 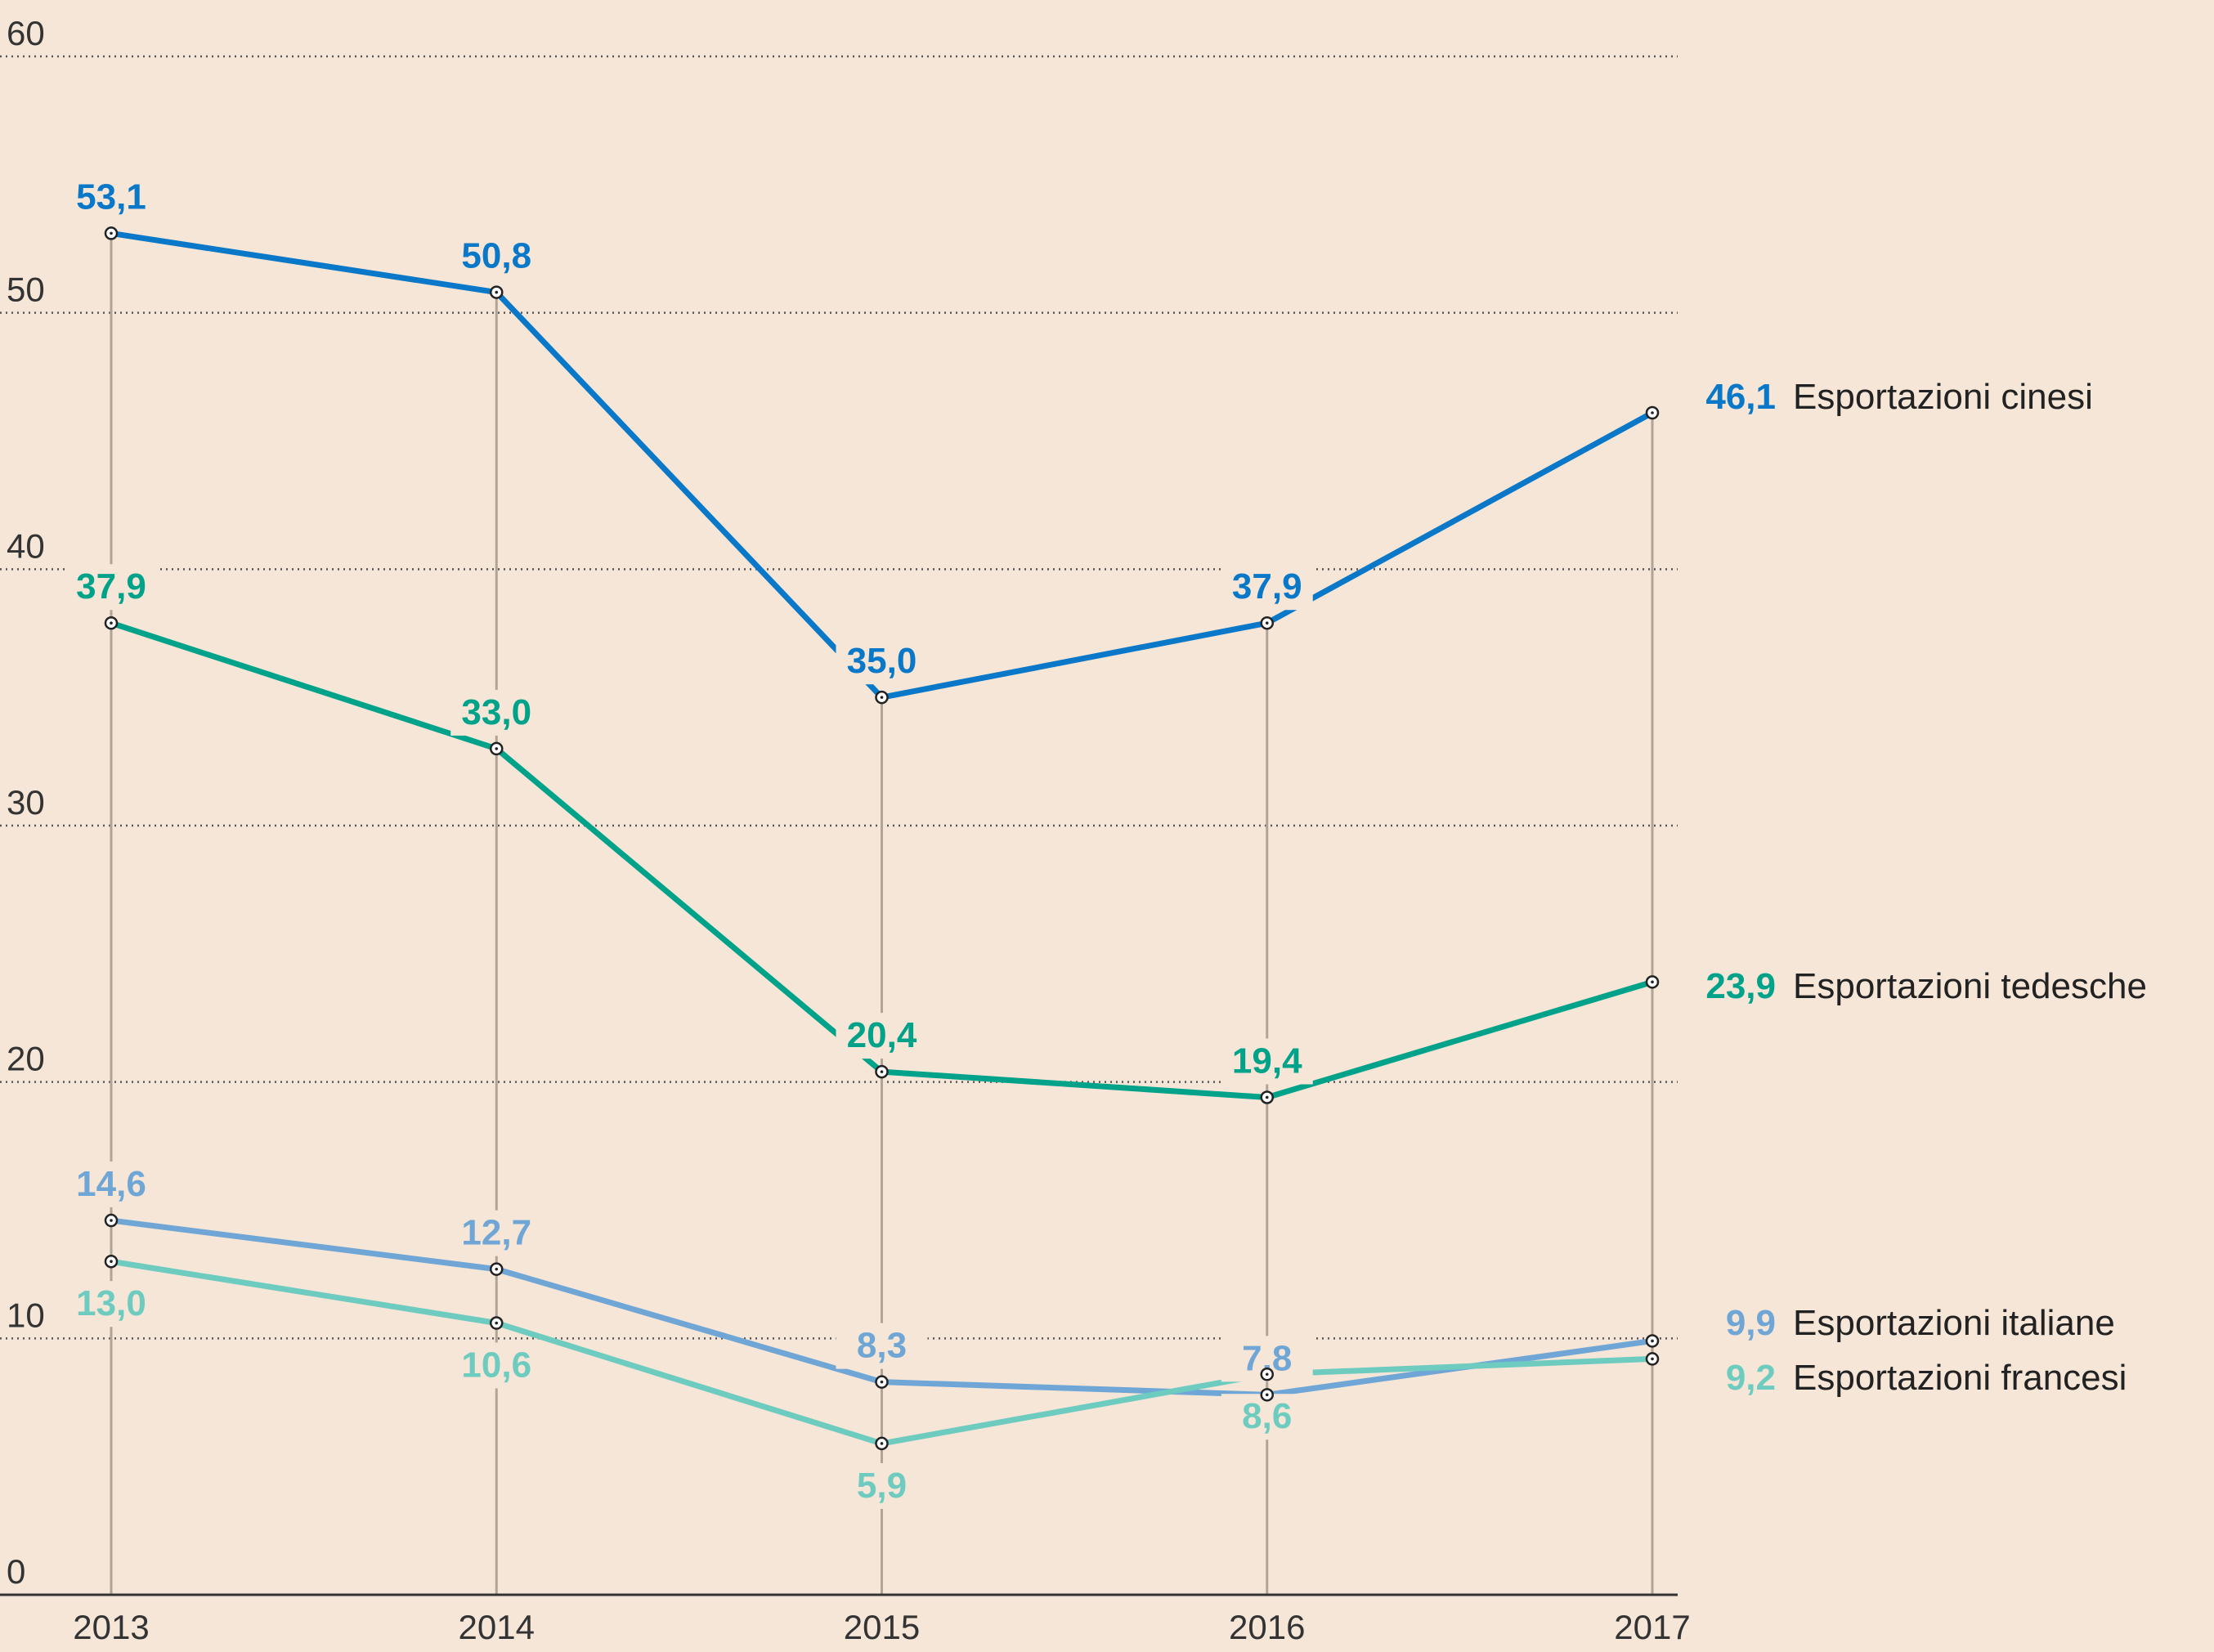 I want to click on data-label: 20,4, so click(x=882, y=1035).